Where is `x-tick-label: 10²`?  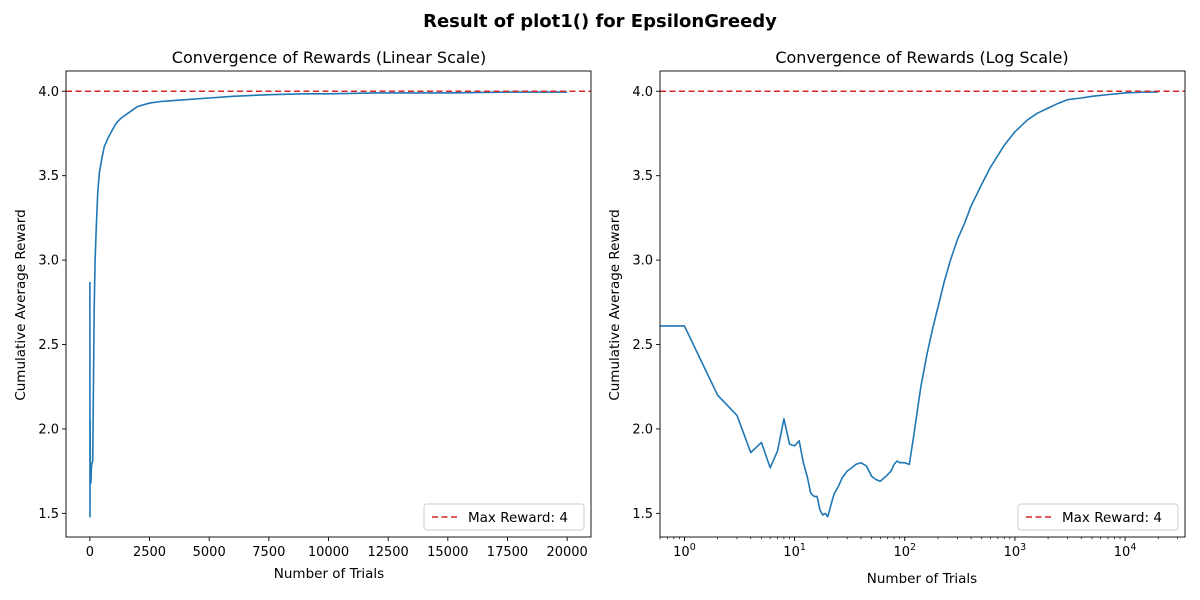
x-tick-label: 10² is located at coordinates (904, 551).